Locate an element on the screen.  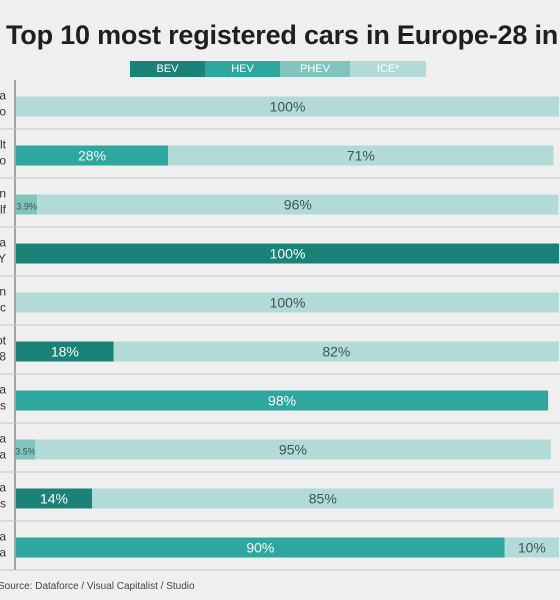
data-label: 28% is located at coordinates (92, 156).